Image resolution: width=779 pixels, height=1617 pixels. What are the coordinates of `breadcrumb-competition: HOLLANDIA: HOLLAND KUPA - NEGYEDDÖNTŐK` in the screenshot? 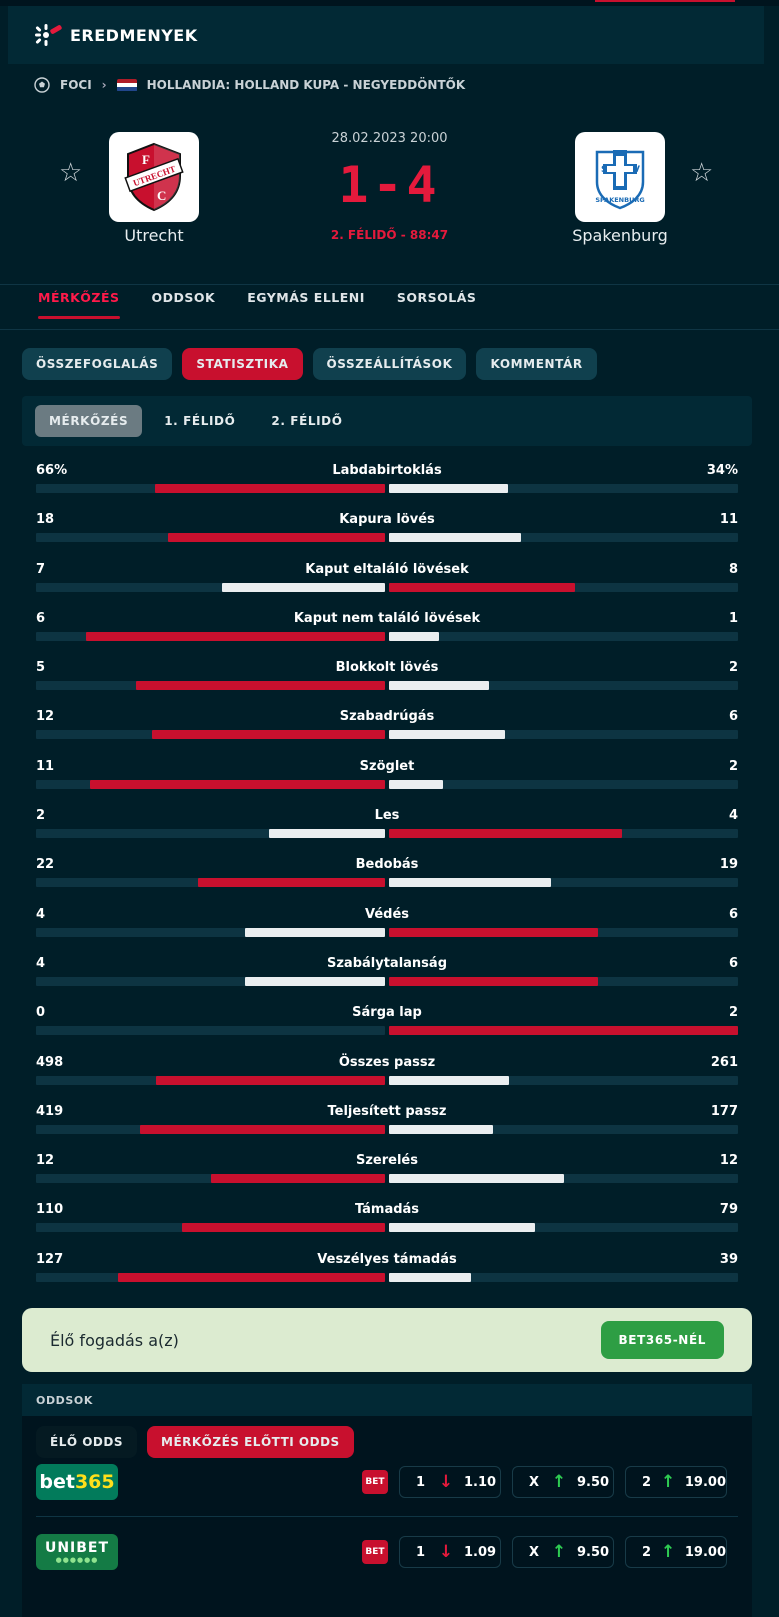 It's located at (306, 85).